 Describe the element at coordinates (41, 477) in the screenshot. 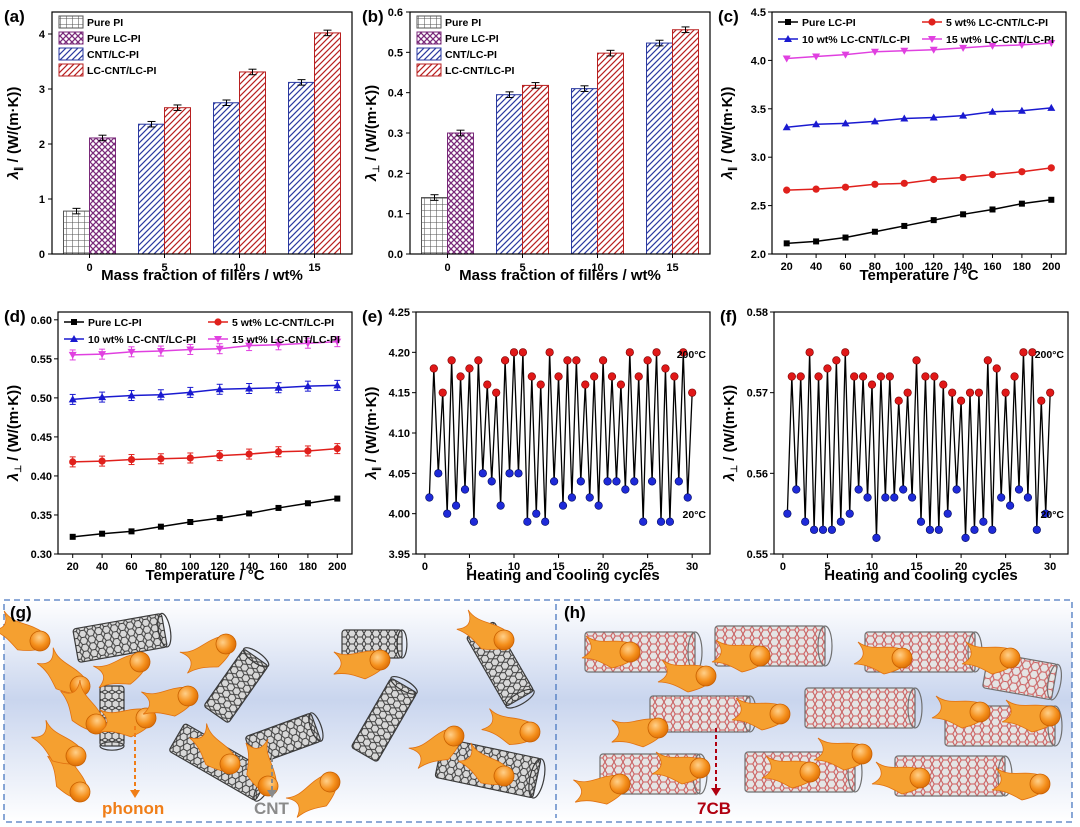

I see `y-tick-label: 0.40` at that location.